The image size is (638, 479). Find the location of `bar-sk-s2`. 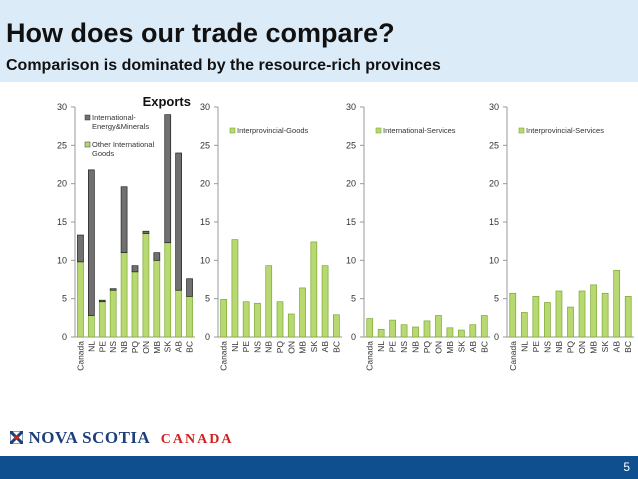

bar-sk-s2 is located at coordinates (168, 179).